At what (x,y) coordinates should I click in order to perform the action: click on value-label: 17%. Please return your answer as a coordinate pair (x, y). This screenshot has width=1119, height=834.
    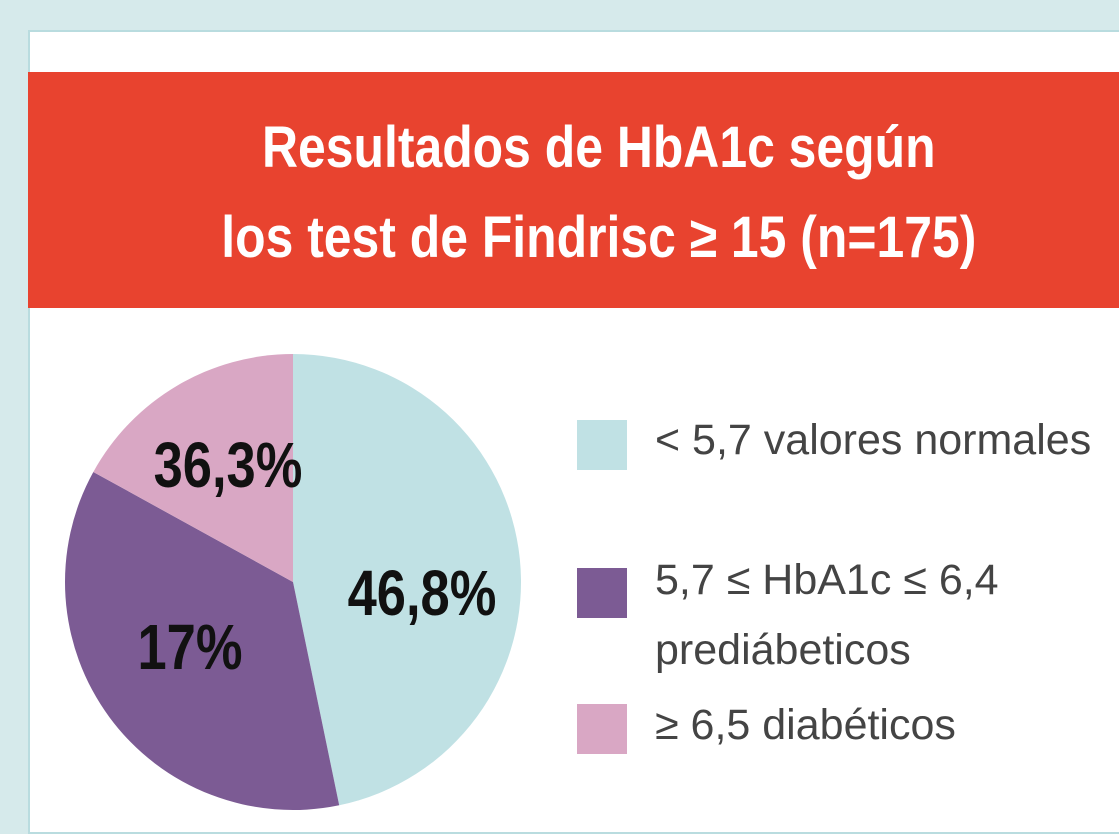
    Looking at the image, I should click on (189, 647).